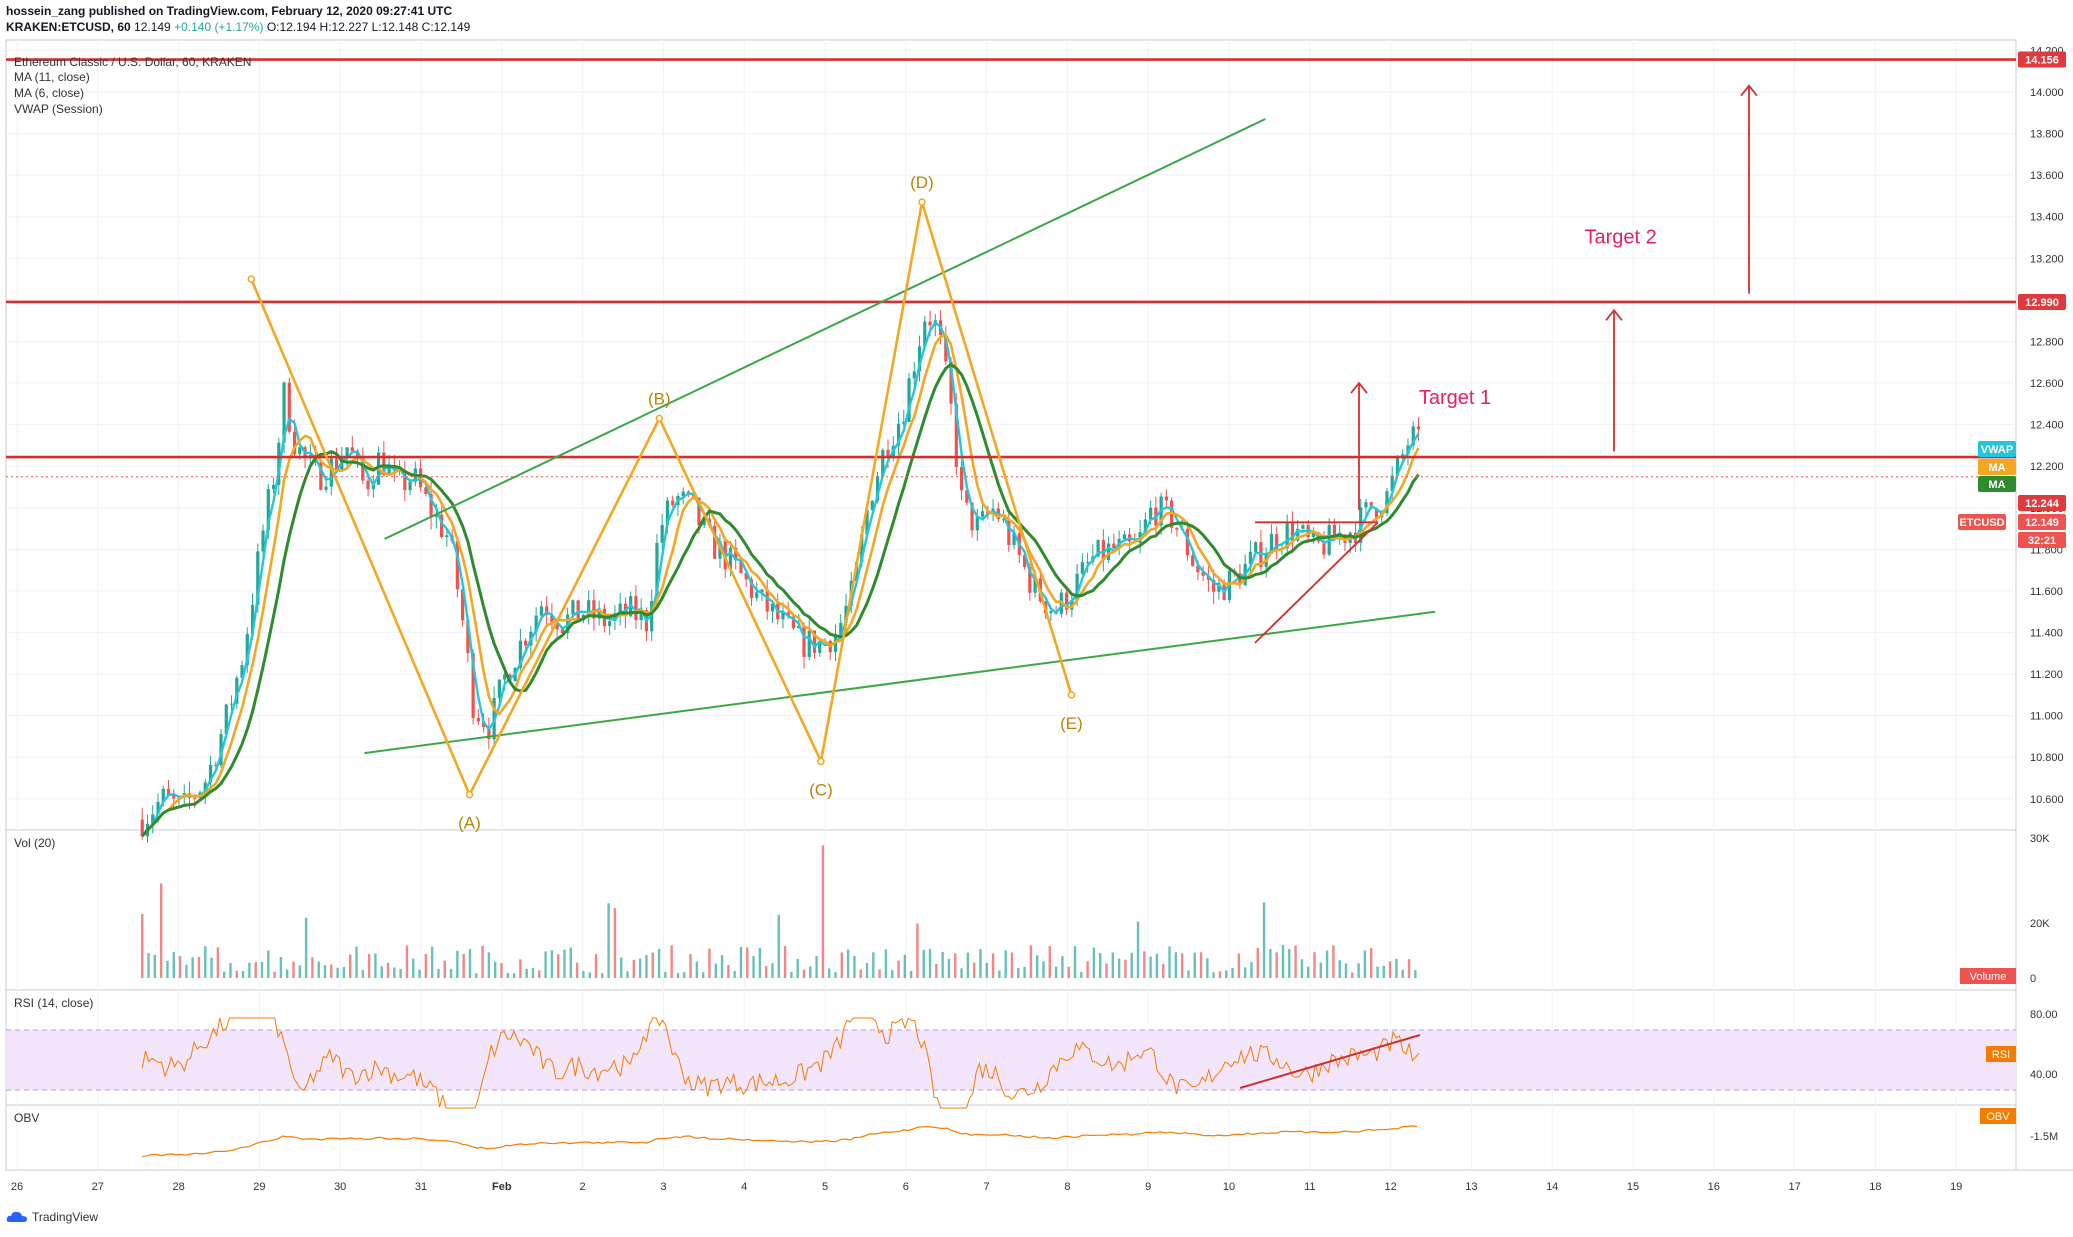 The image size is (2073, 1237). What do you see at coordinates (2042, 504) in the screenshot?
I see `price-label: 12.244` at bounding box center [2042, 504].